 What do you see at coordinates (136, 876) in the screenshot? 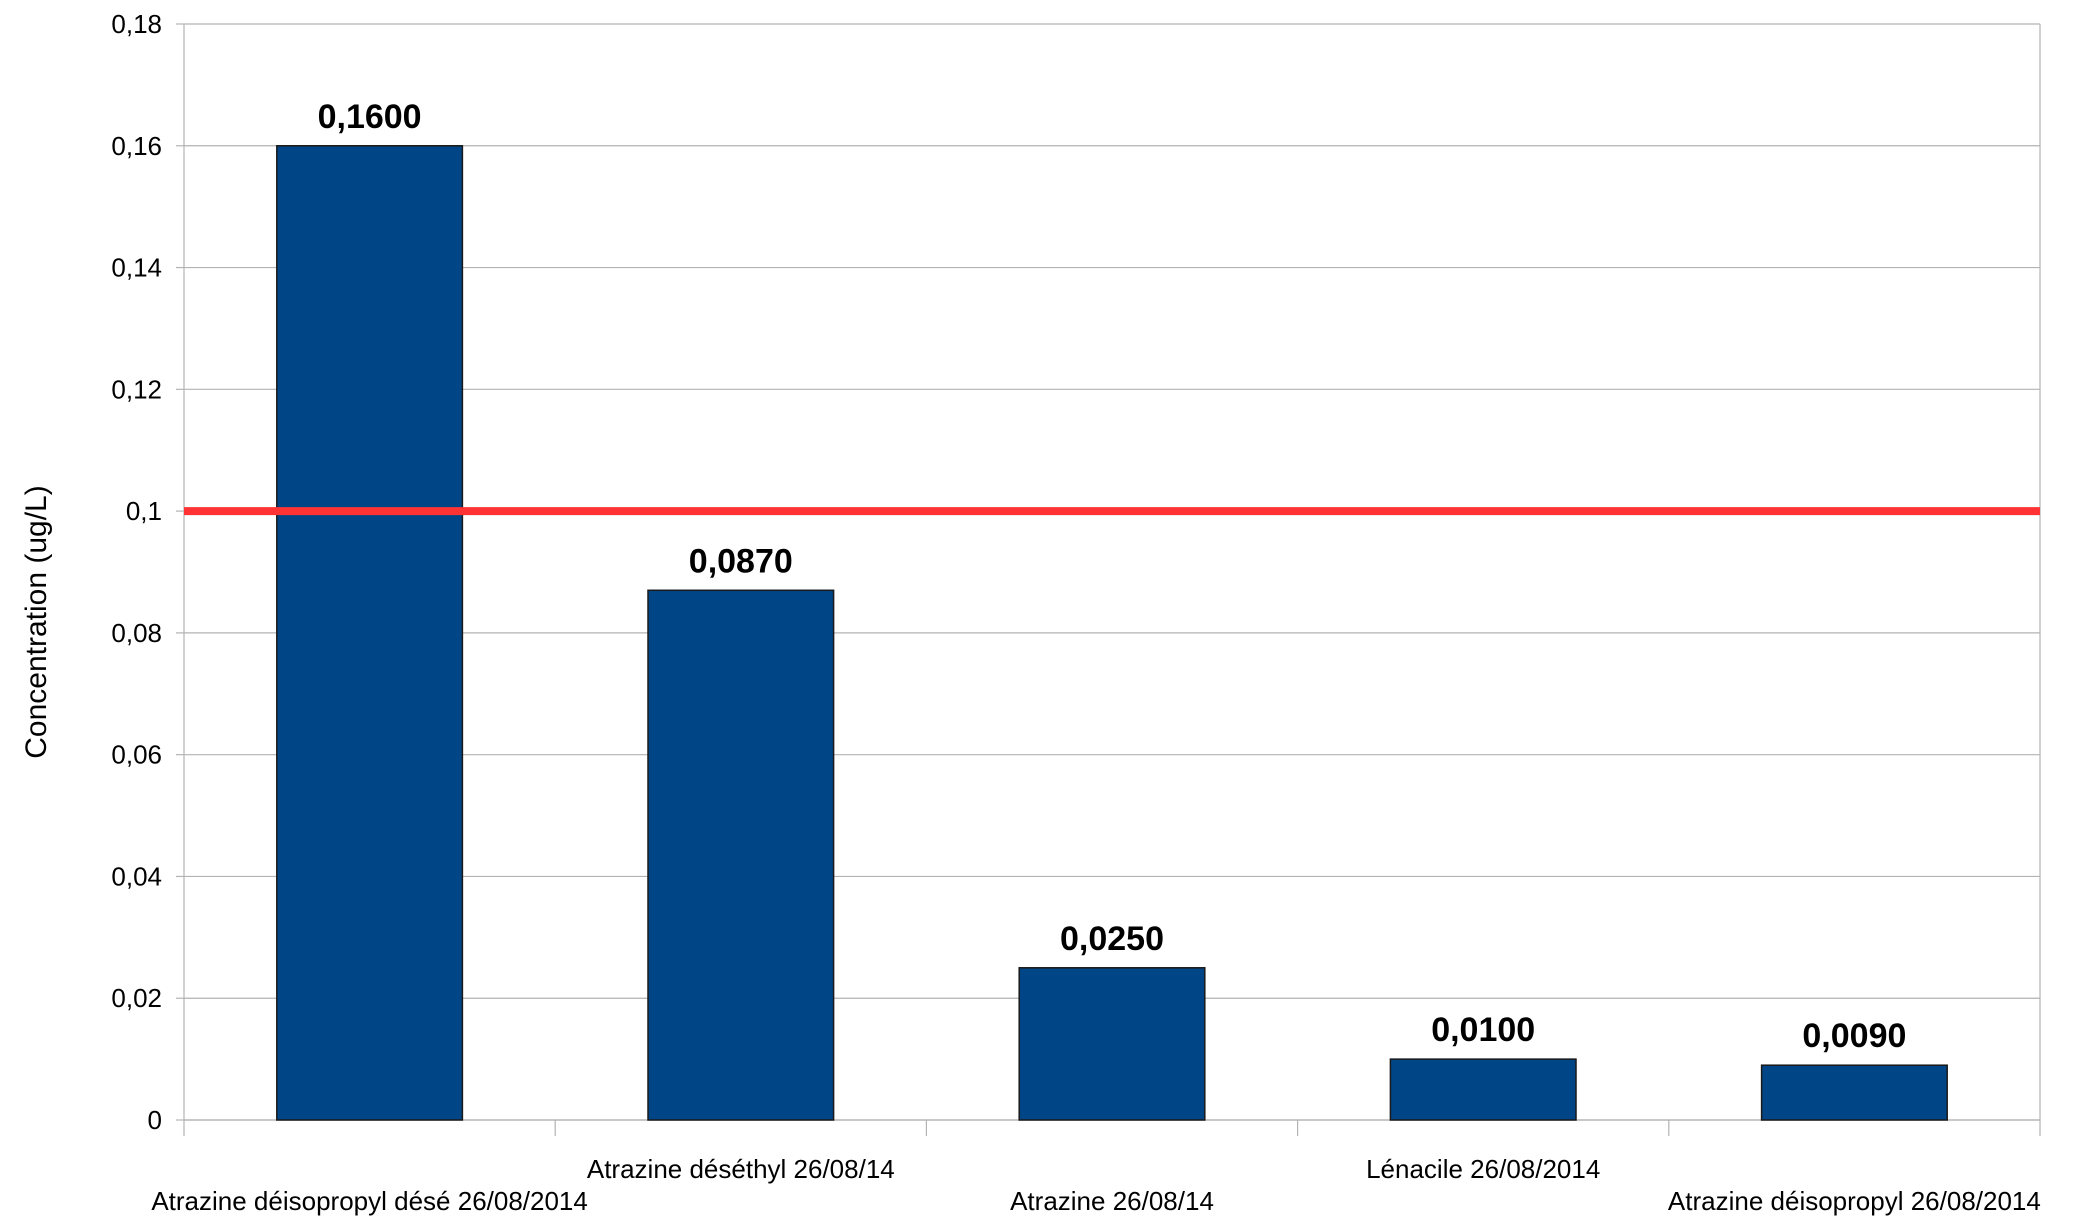
I see `y-tick-label: 0,04` at bounding box center [136, 876].